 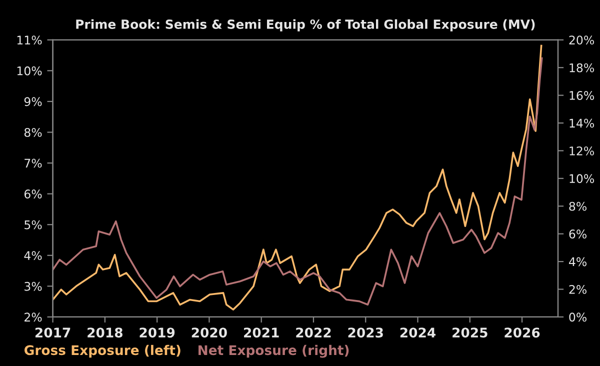 I want to click on y2-tick-label: 16%, so click(x=582, y=95).